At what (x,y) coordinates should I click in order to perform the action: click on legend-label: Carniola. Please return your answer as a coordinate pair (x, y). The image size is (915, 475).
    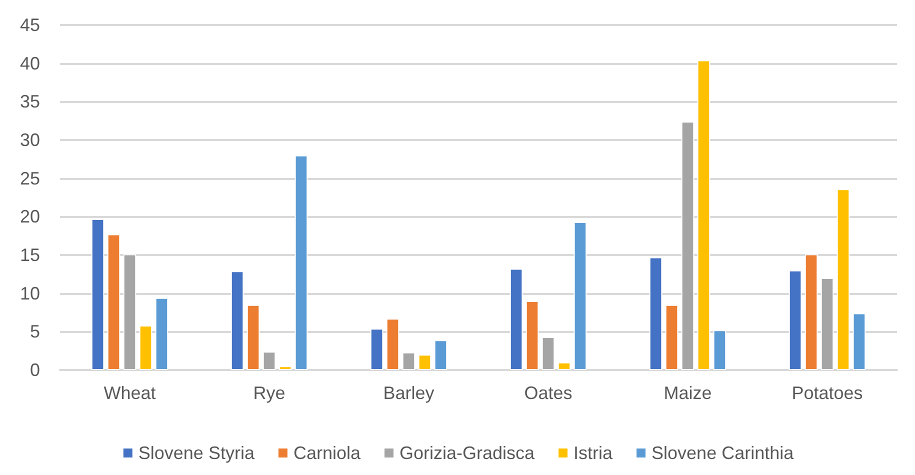
    Looking at the image, I should click on (327, 453).